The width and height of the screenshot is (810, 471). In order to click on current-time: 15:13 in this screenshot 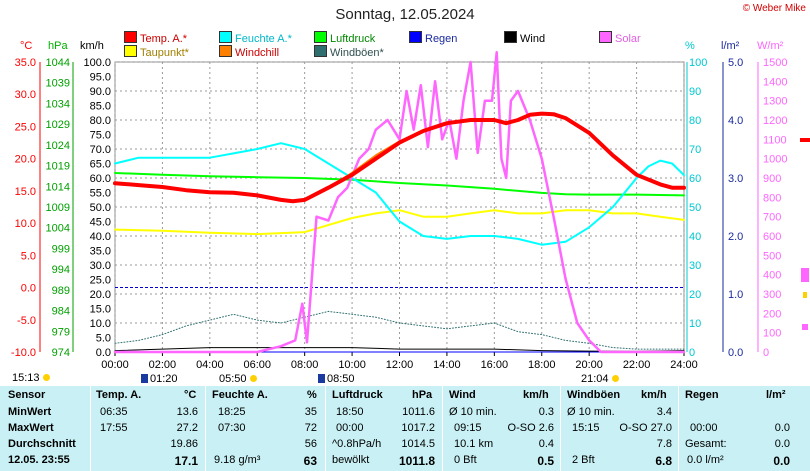, I will do `click(31, 378)`.